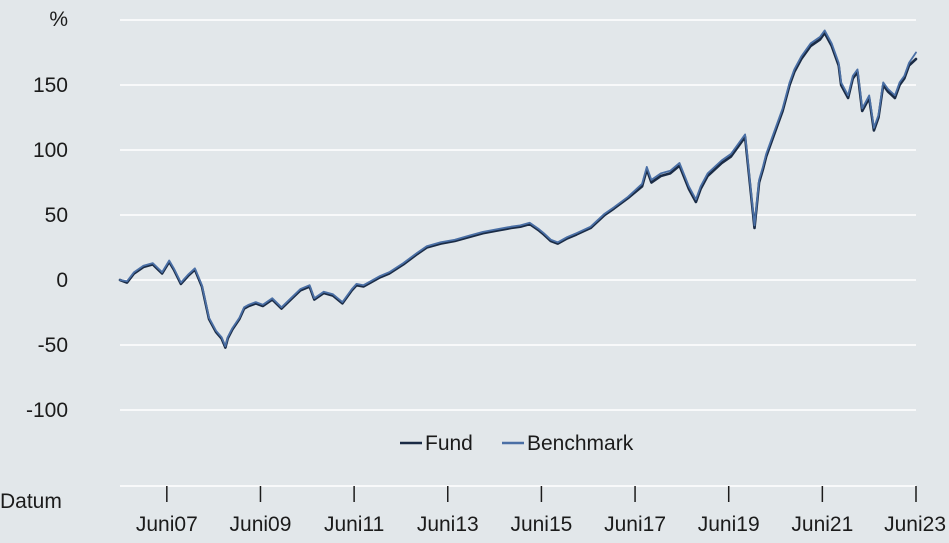 The height and width of the screenshot is (543, 949). What do you see at coordinates (50, 150) in the screenshot?
I see `y-tick-label: 100` at bounding box center [50, 150].